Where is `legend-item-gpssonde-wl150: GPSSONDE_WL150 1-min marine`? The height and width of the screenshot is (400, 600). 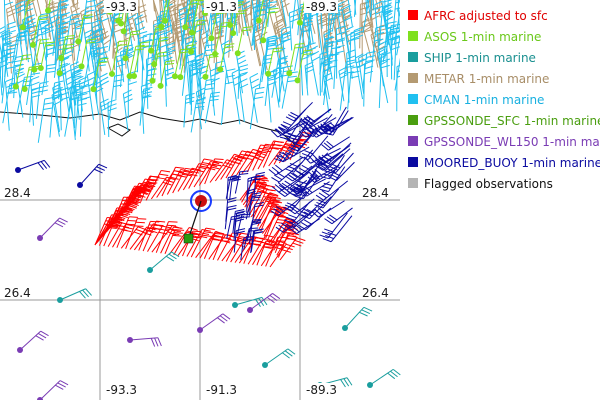
legend-item-gpssonde-wl150: GPSSONDE_WL150 1-min marine is located at coordinates (504, 142).